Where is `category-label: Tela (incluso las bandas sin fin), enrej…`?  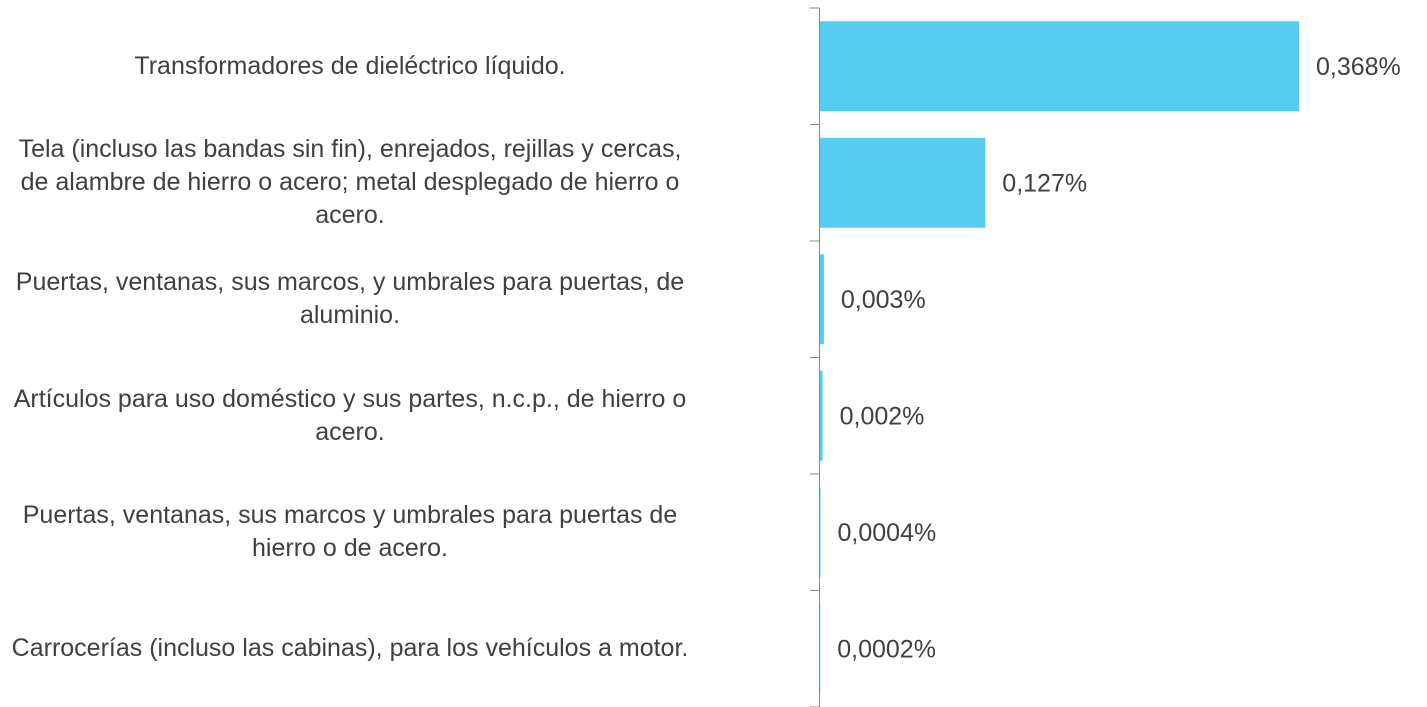
category-label: Tela (incluso las bandas sin fin), enrej… is located at coordinates (350, 182).